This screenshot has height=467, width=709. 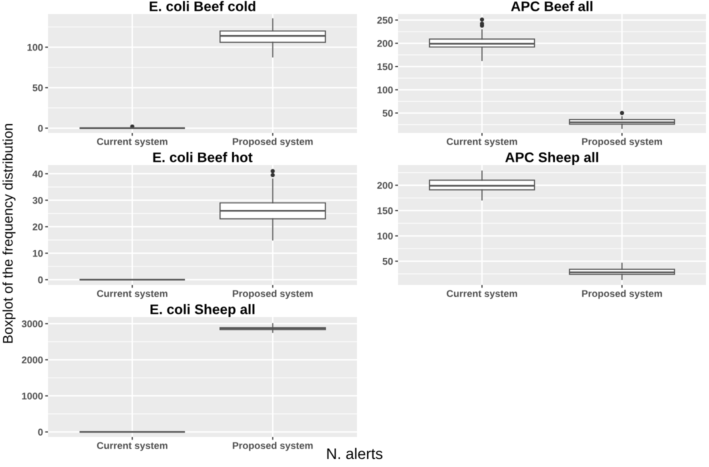 What do you see at coordinates (37, 200) in the screenshot?
I see `y-tick-label: 30` at bounding box center [37, 200].